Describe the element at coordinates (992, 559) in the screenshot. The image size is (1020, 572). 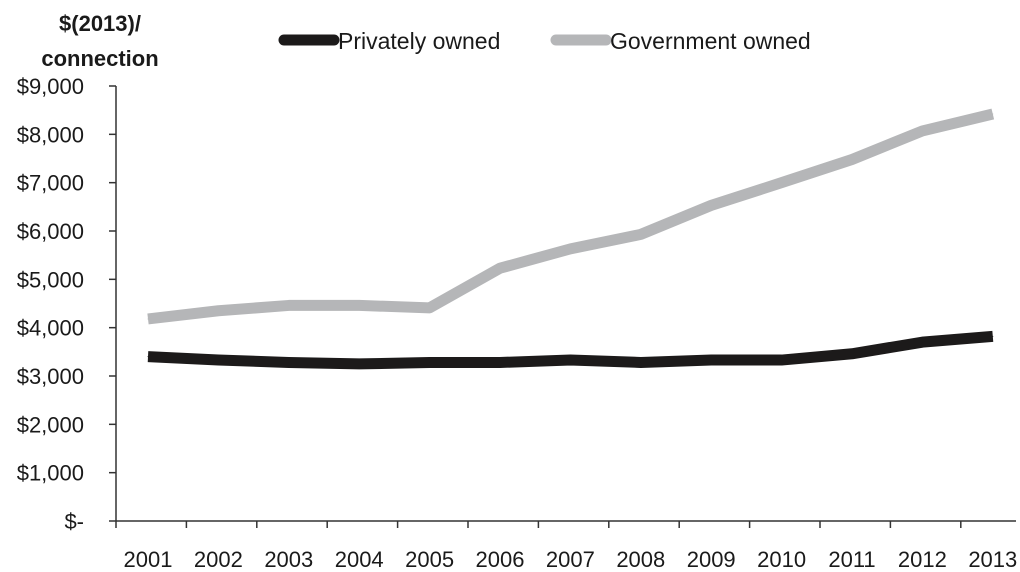
I see `x-tick-label: 2013` at that location.